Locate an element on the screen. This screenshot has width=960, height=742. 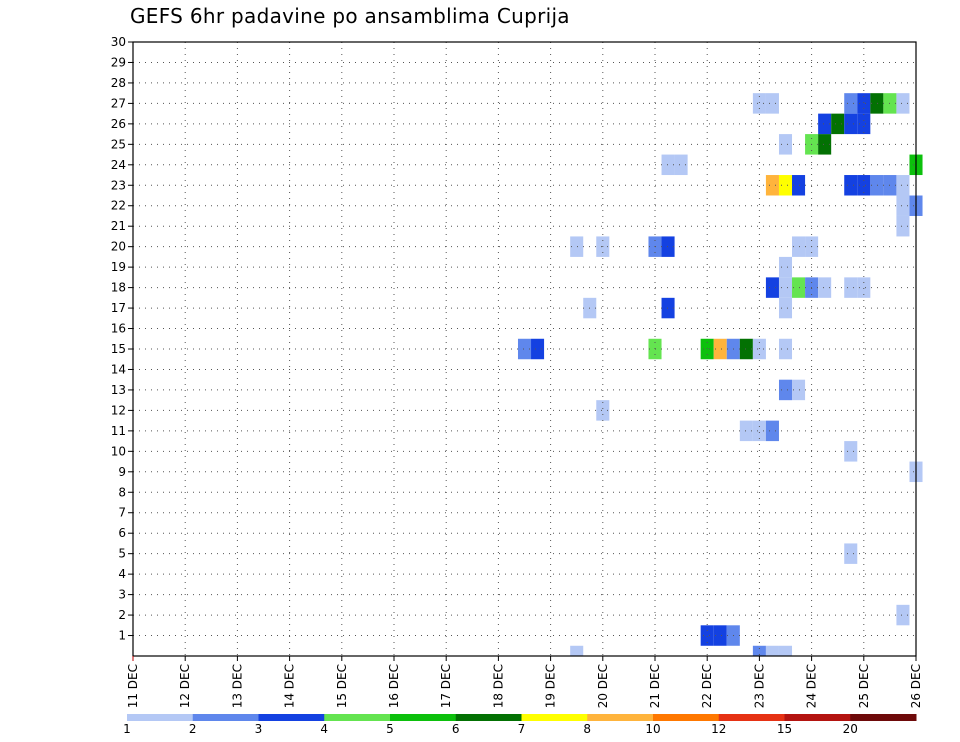
x-tick-label-3: 14 DEC is located at coordinates (290, 686).